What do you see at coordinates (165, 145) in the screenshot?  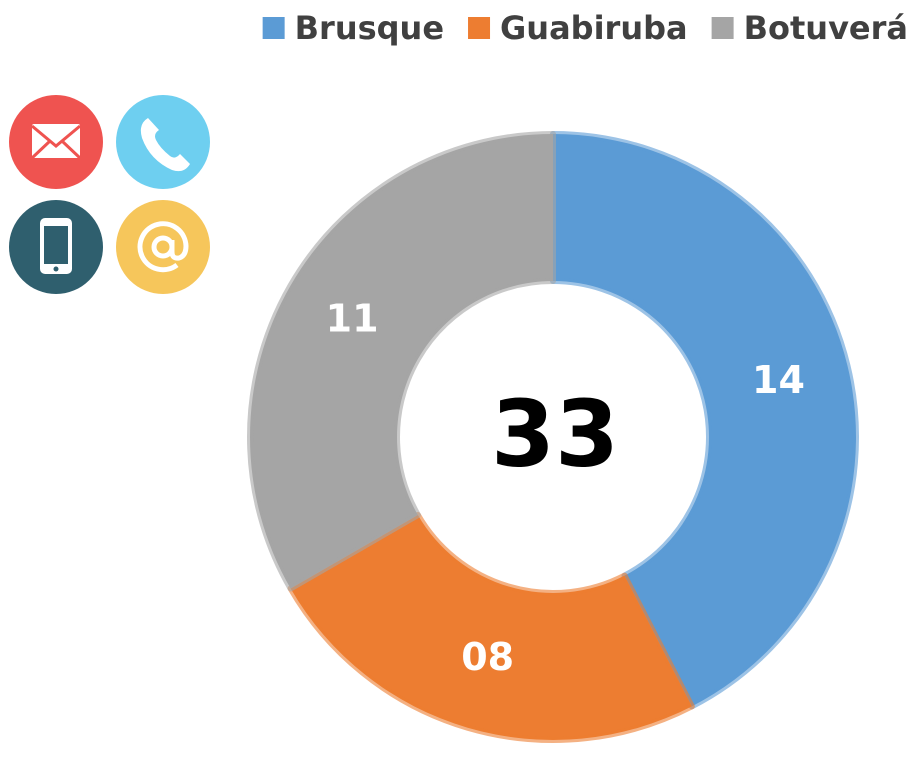 I see `phone-handset` at bounding box center [165, 145].